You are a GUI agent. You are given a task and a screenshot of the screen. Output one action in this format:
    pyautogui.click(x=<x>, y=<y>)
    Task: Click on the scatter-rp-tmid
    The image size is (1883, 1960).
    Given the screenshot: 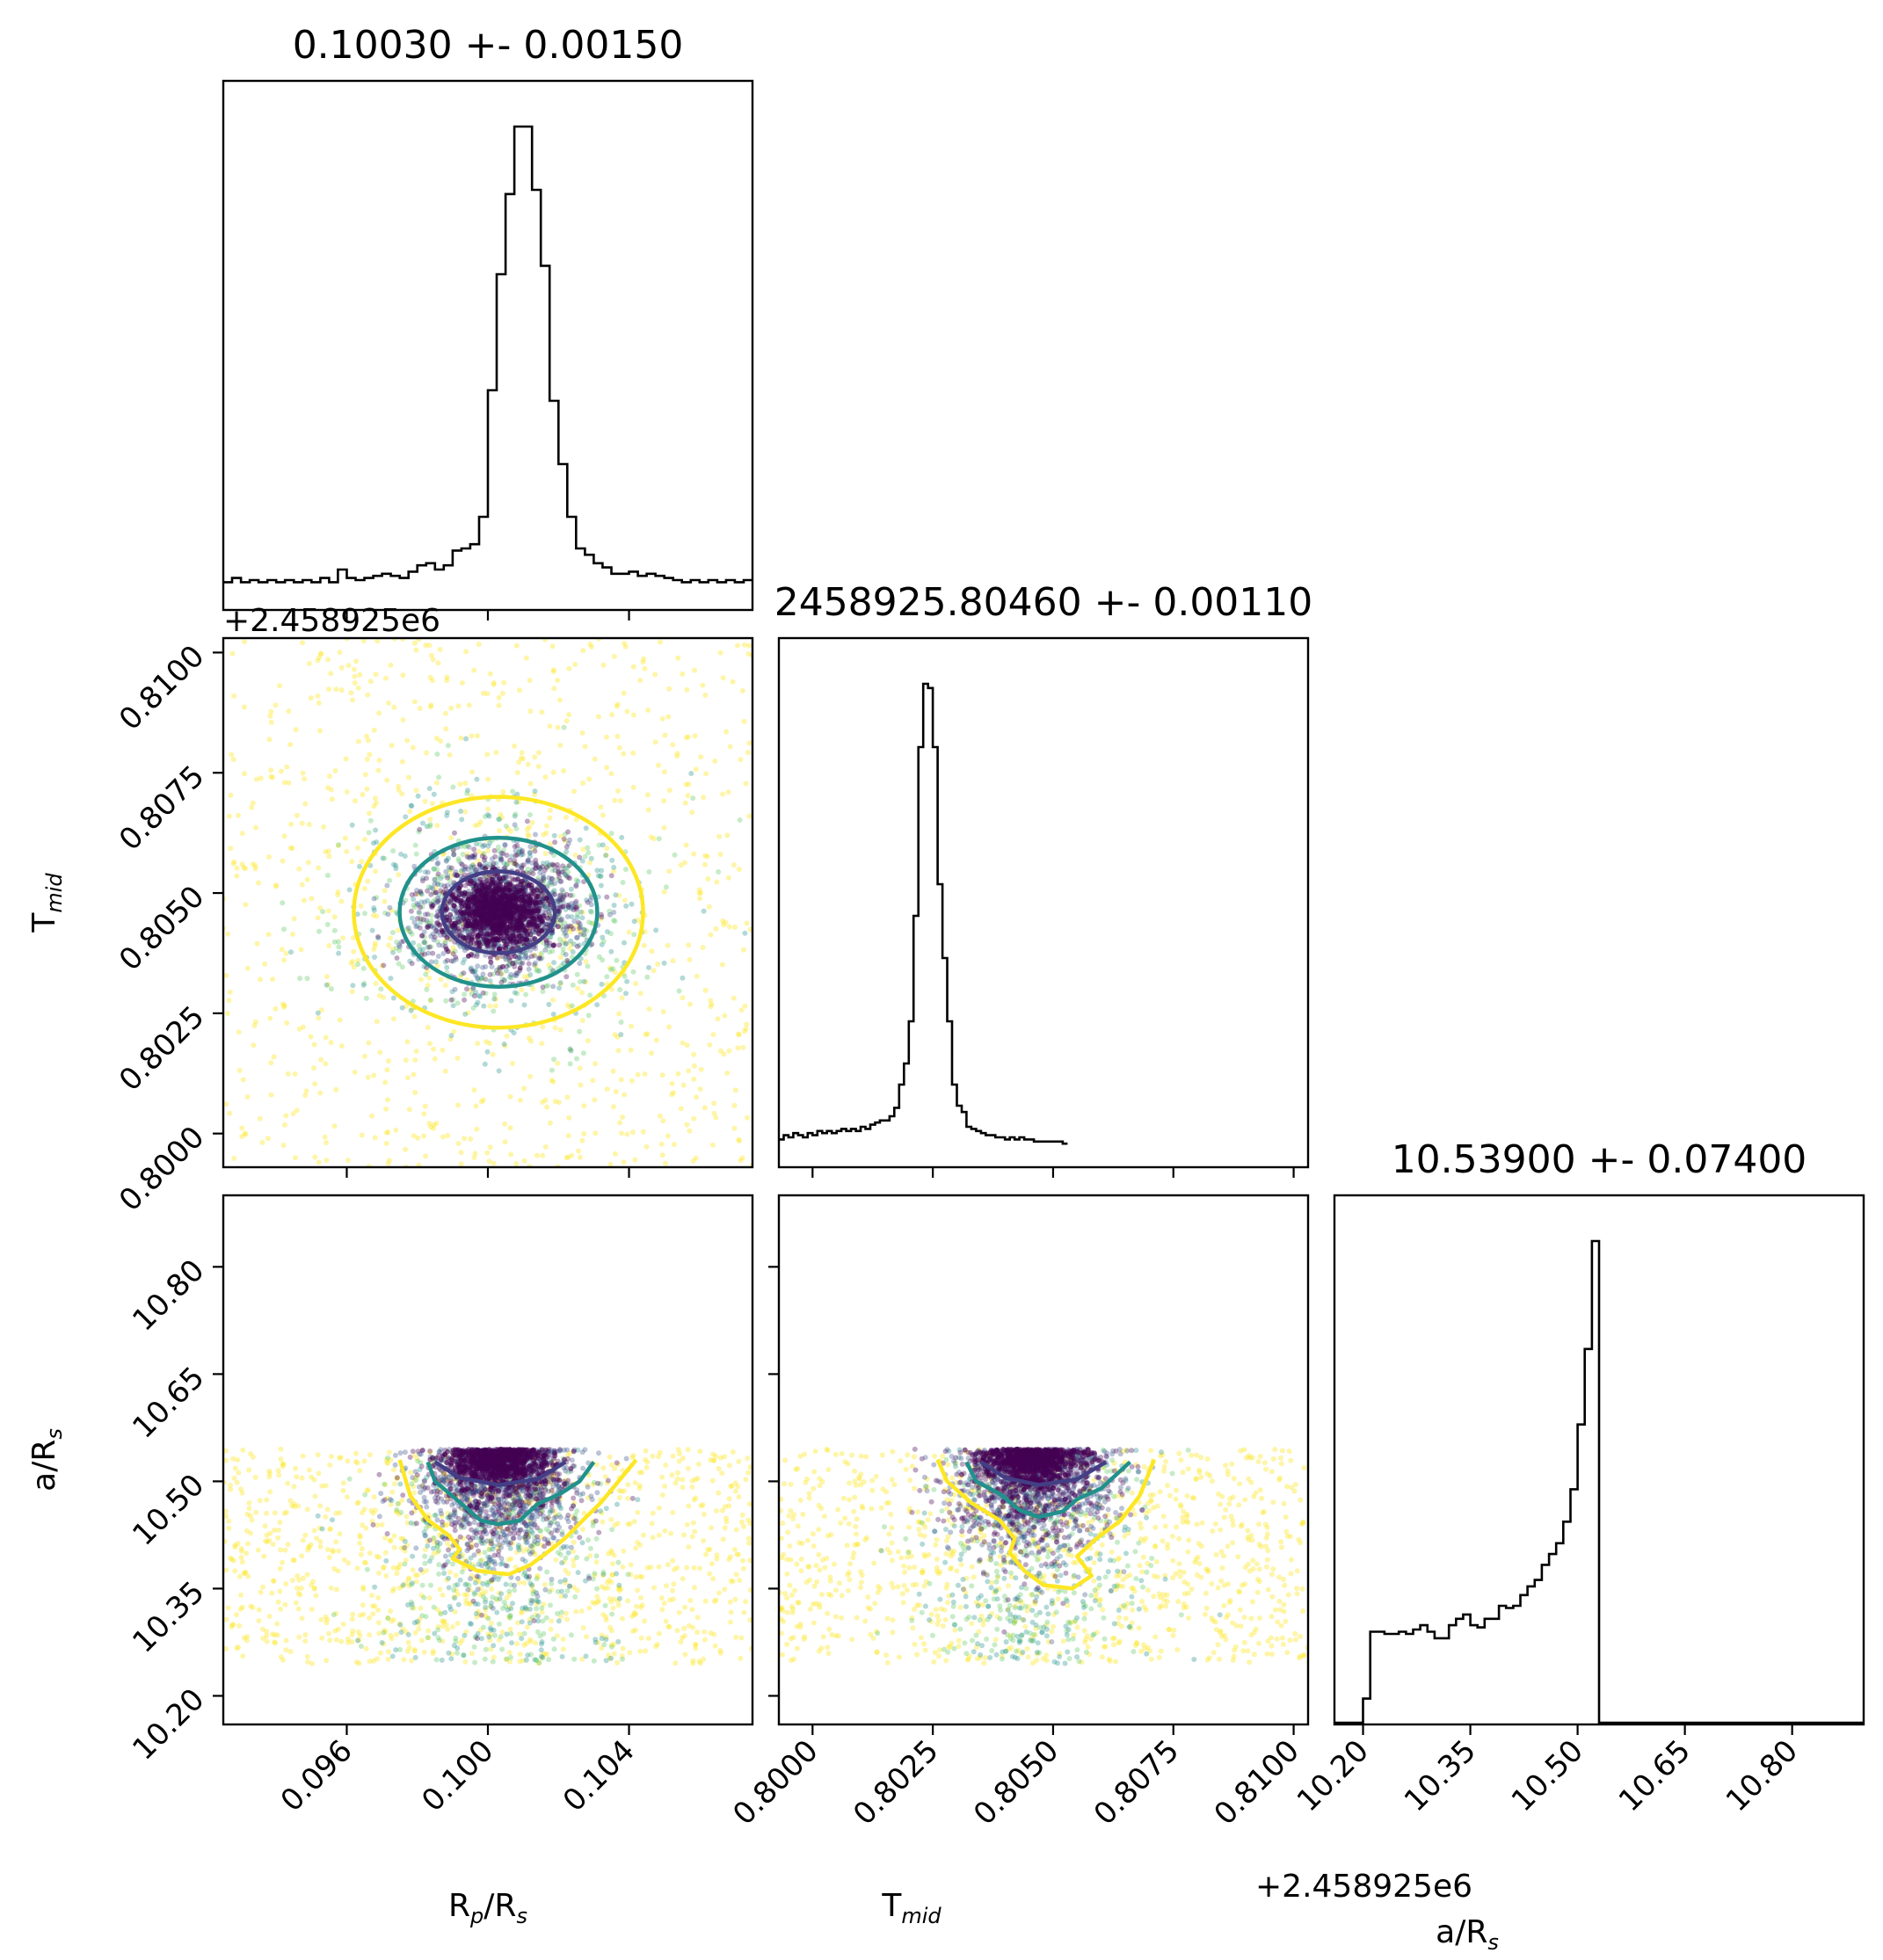 What is the action you would take?
    pyautogui.click(x=488, y=902)
    